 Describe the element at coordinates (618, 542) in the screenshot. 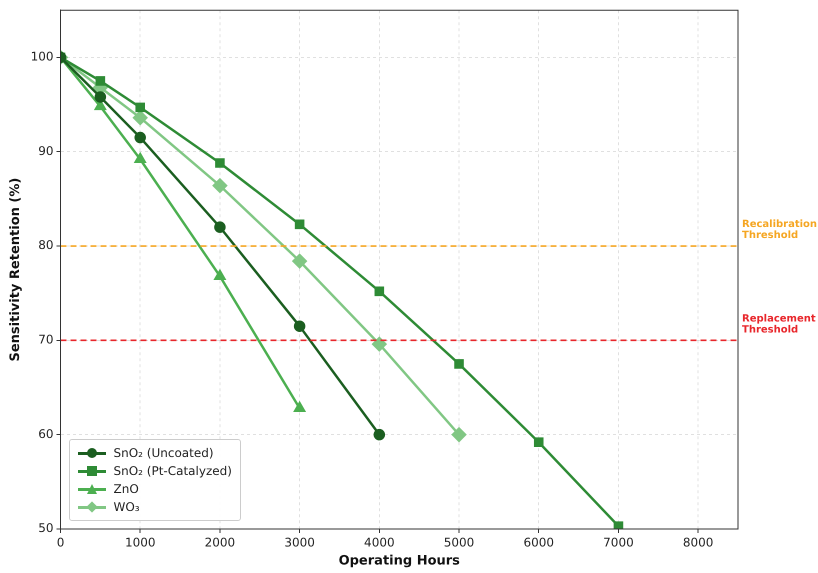

I see `x-tick-label: 7000` at that location.